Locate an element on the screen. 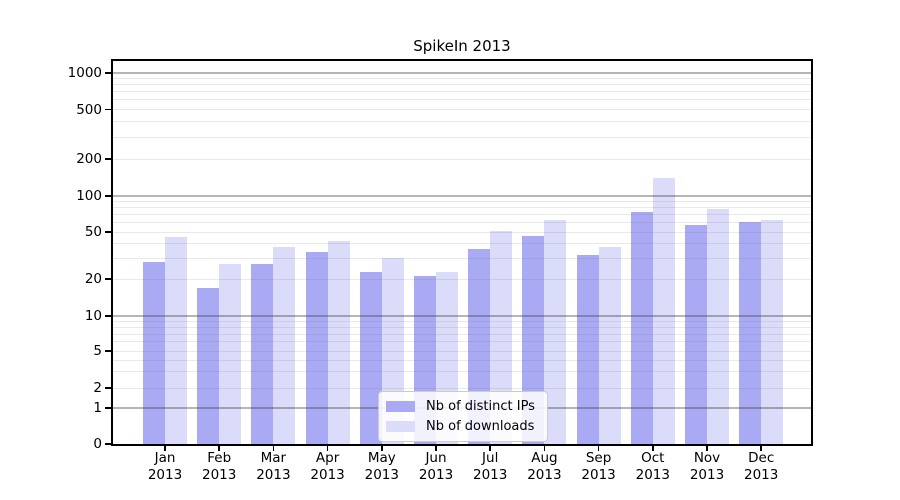 The image size is (900, 500). legend-label-downloads: Nb of downloads is located at coordinates (480, 426).